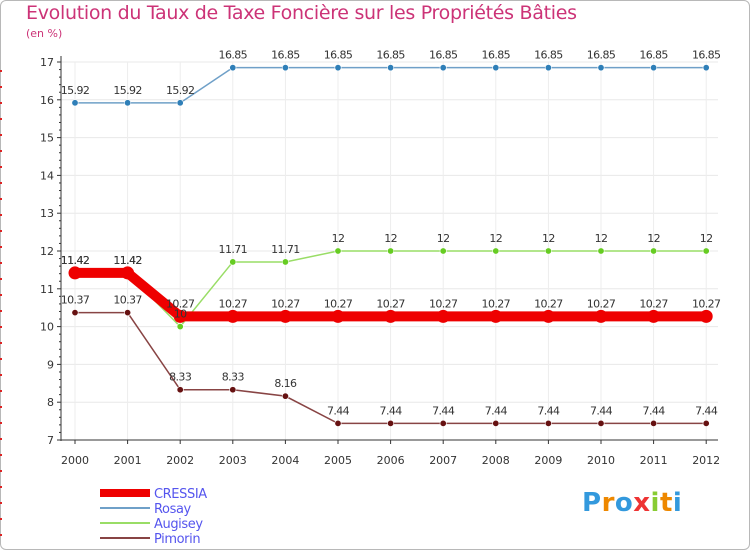  What do you see at coordinates (47, 175) in the screenshot?
I see `y-tick-label: 14` at bounding box center [47, 175].